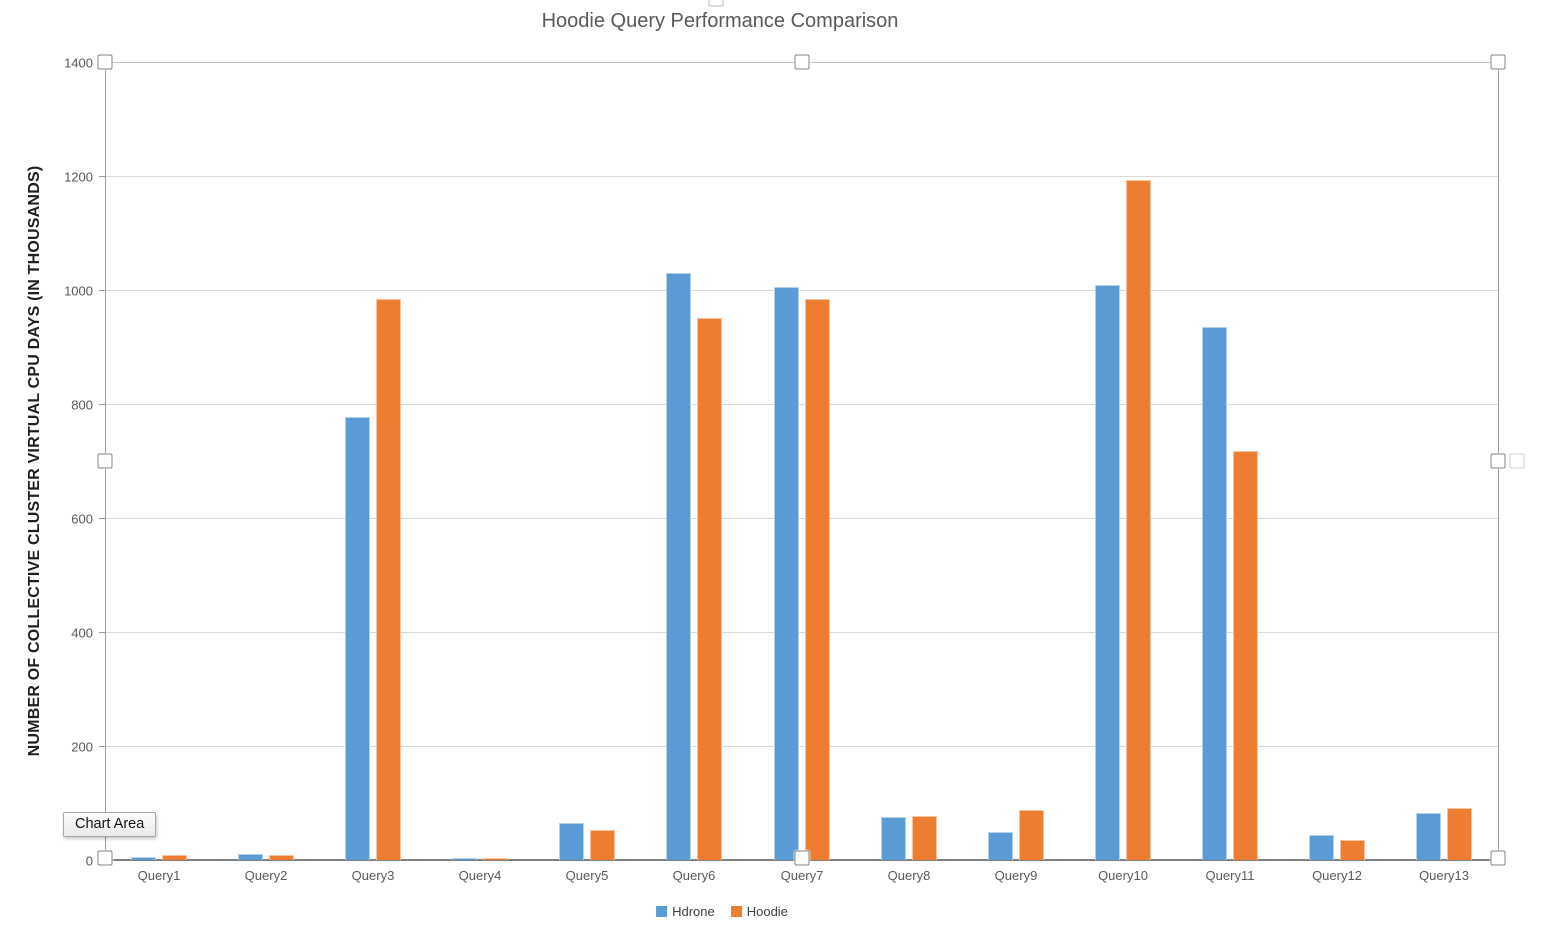 This screenshot has height=934, width=1550. Describe the element at coordinates (78, 63) in the screenshot. I see `y-tick-label-1400: 1400` at that location.